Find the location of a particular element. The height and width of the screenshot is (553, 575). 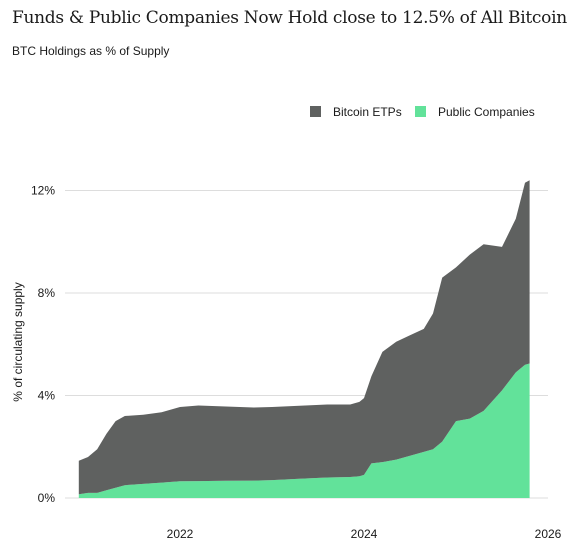

chart-subtitle: BTC Holdings as % of Supply is located at coordinates (91, 51).